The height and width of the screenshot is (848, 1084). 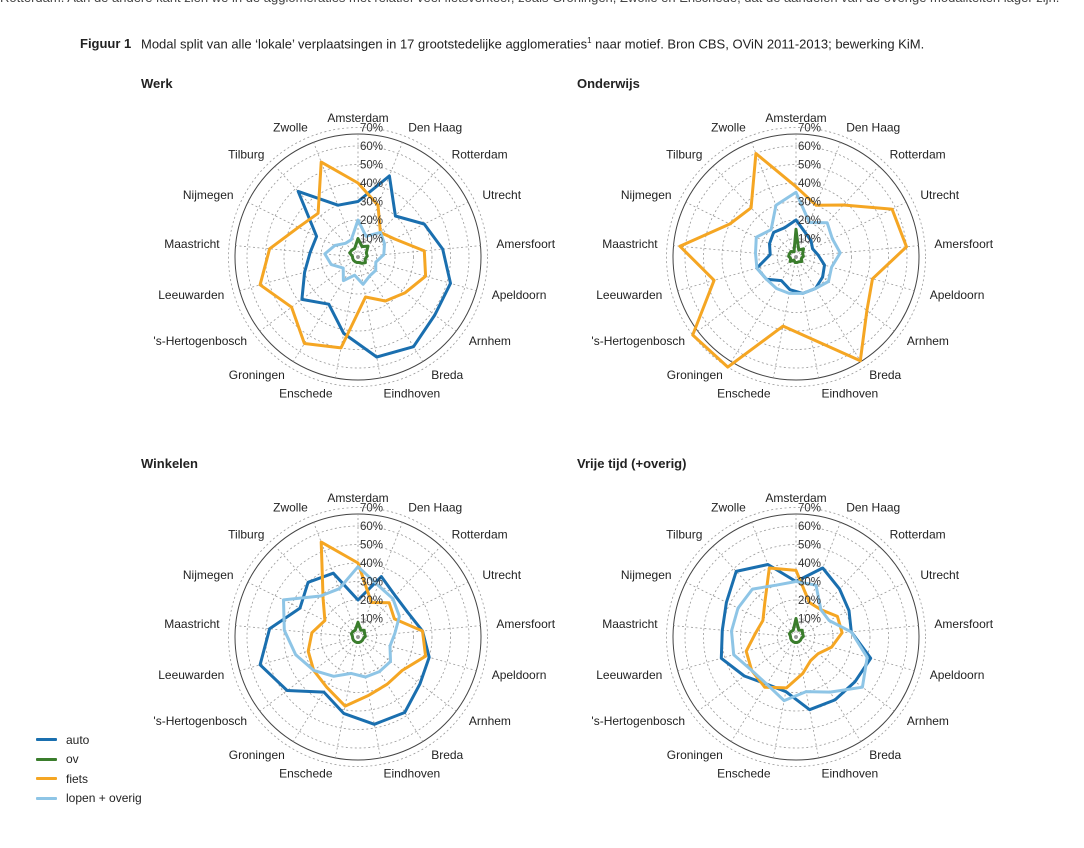 What do you see at coordinates (632, 463) in the screenshot?
I see `panel-title-vrije-tijd: Vrije tijd (+overig)` at bounding box center [632, 463].